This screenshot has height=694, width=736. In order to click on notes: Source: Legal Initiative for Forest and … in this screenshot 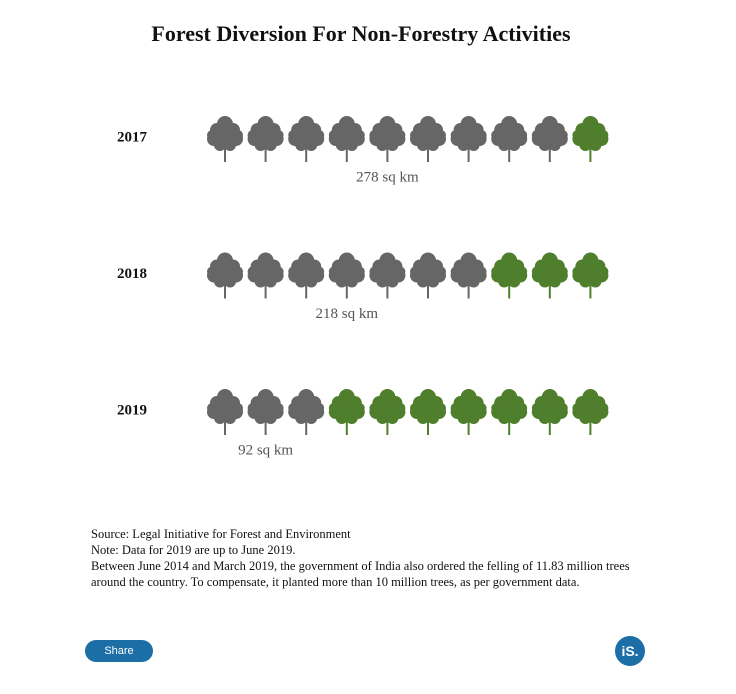, I will do `click(363, 558)`.